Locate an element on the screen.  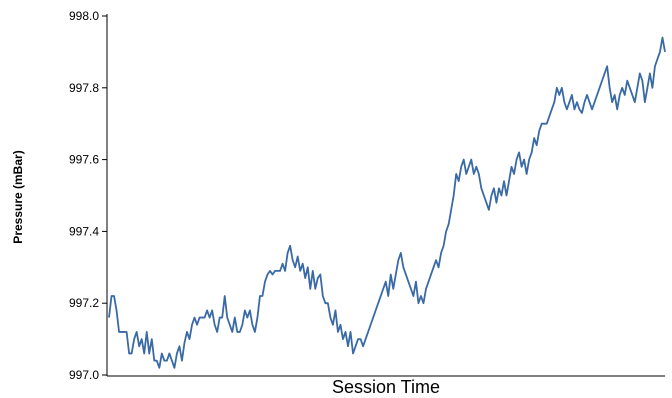
y-tick-label: 997.6 is located at coordinates (84, 160).